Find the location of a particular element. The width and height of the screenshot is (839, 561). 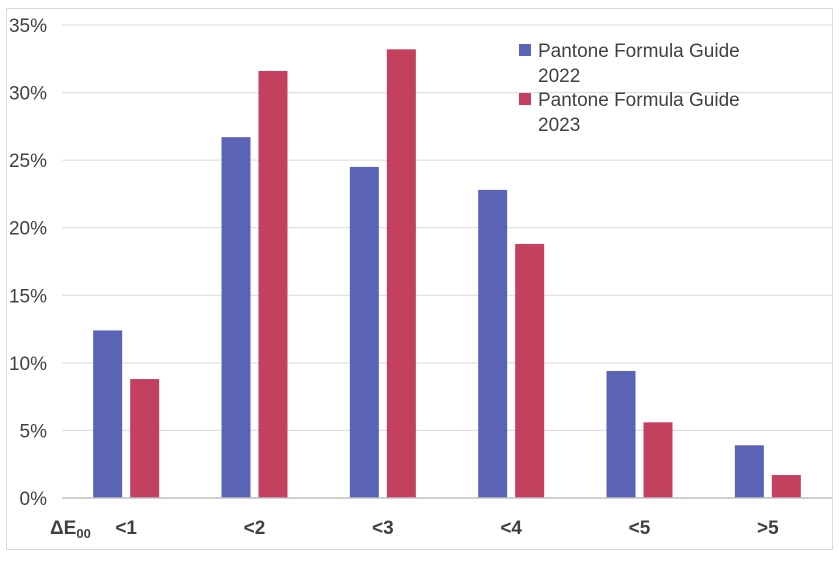

x-axis-category-labels: <1 <2 <3 <4 <5 >5 is located at coordinates (447, 528).